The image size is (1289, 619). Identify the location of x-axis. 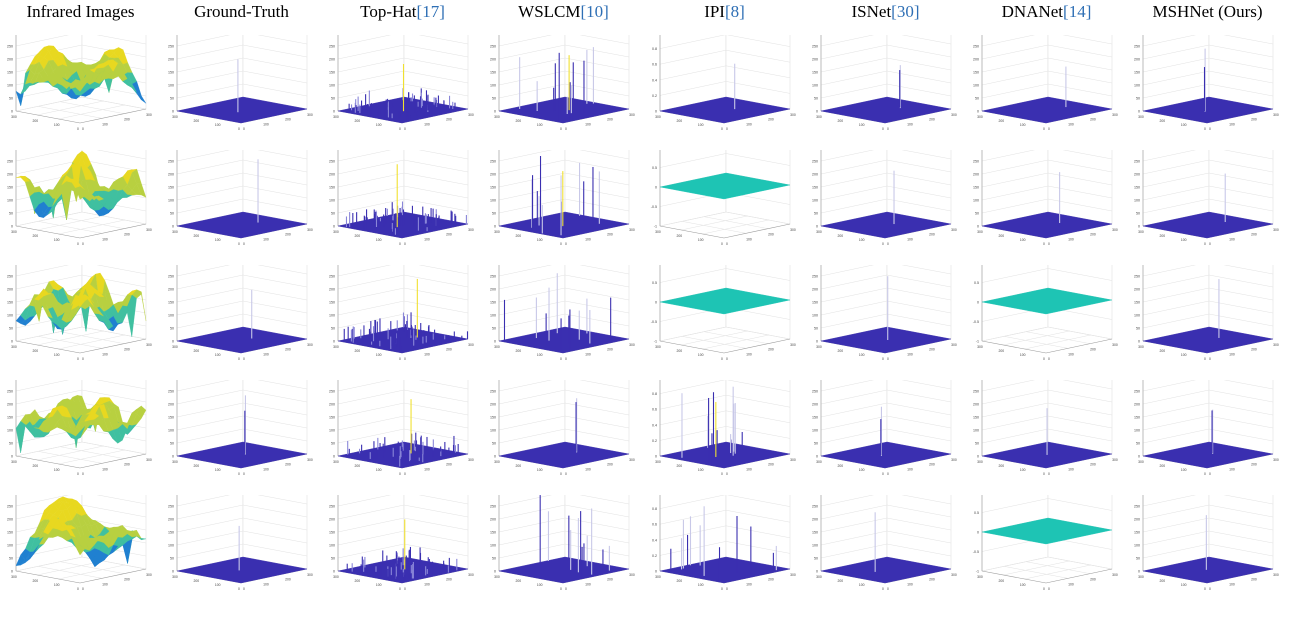
(113, 346).